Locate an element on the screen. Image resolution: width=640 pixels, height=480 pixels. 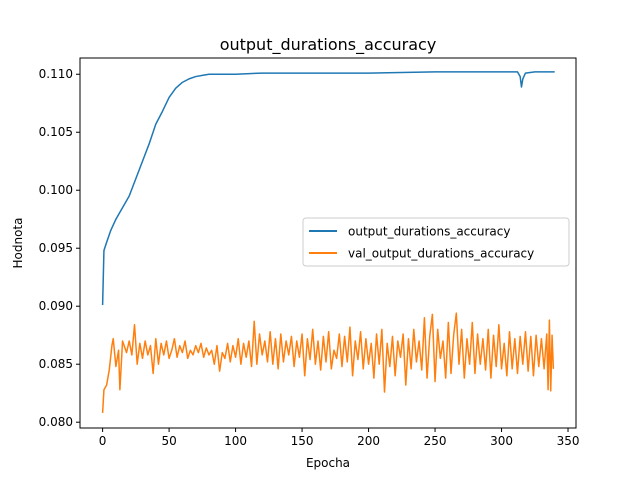
x-tick-label: 0 is located at coordinates (103, 441).